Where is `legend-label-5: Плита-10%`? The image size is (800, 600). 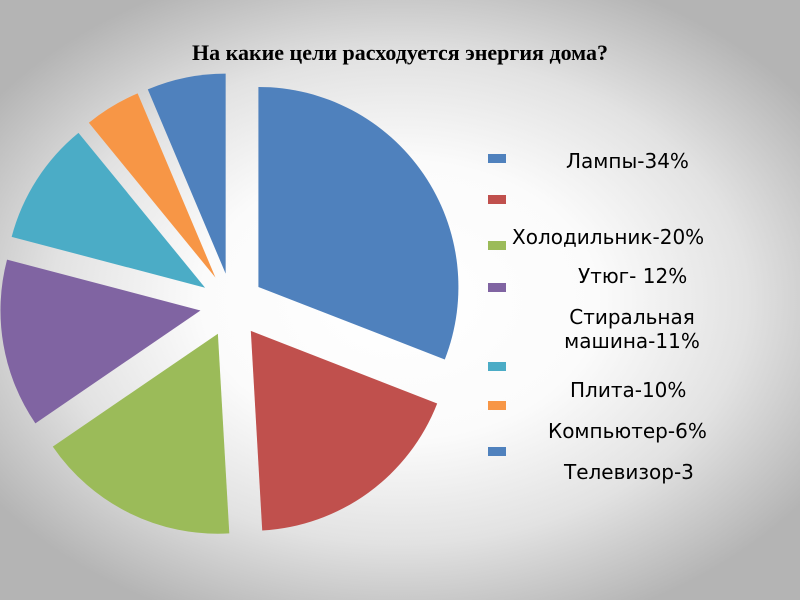 legend-label-5: Плита-10% is located at coordinates (628, 390).